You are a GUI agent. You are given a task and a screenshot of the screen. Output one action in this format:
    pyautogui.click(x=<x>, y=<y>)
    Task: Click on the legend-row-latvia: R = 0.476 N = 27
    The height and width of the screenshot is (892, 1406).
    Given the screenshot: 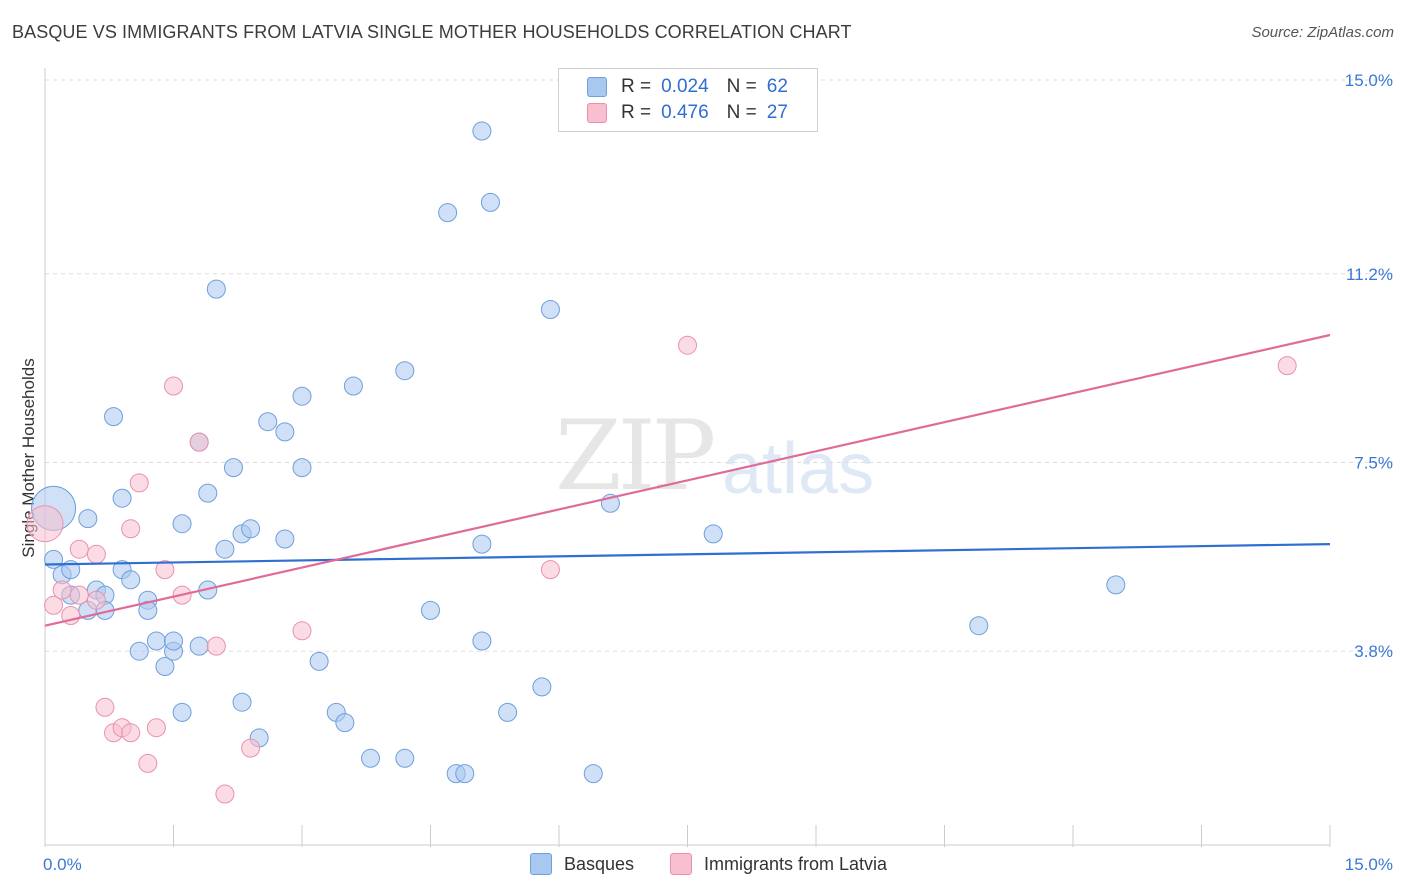 What is the action you would take?
    pyautogui.click(x=687, y=113)
    